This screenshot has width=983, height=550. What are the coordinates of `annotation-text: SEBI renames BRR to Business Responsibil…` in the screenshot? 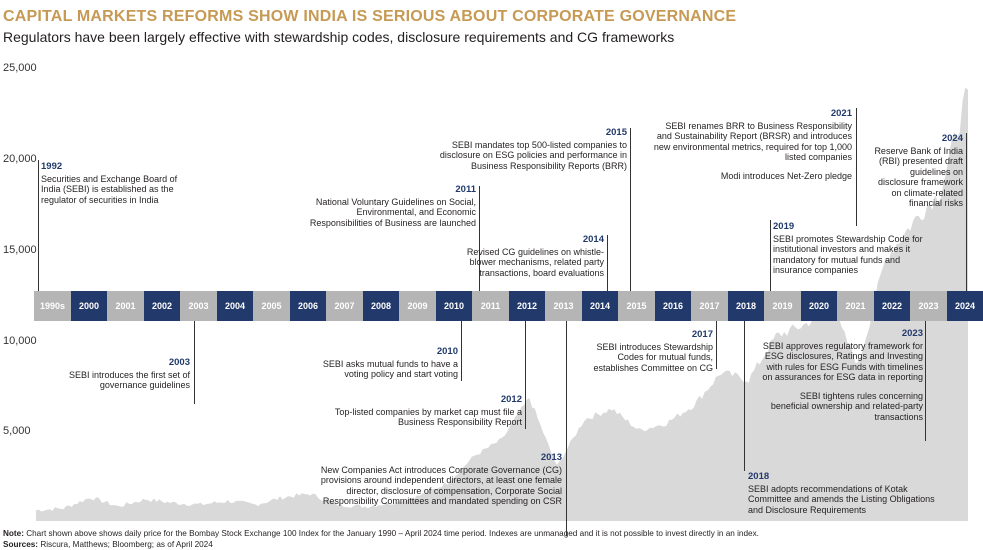 It's located at (752, 141).